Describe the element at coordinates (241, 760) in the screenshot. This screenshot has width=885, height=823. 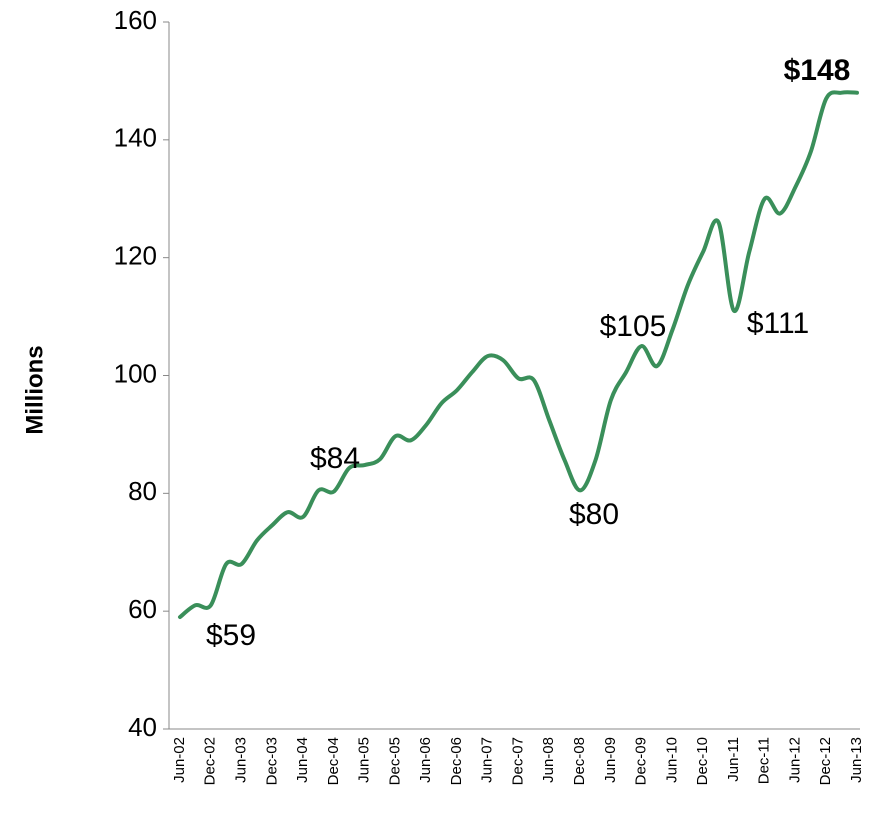
I see `x-tick-label: Jun-03` at that location.